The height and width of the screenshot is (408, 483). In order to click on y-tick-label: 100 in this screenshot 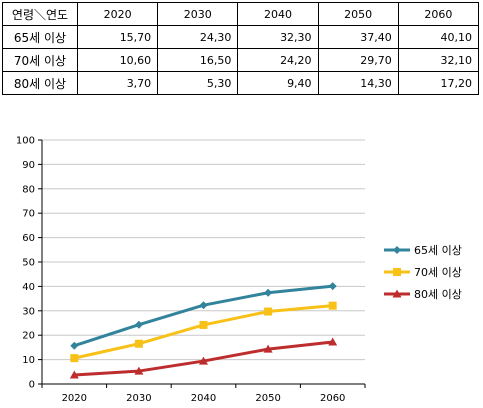, I will do `click(25, 141)`.